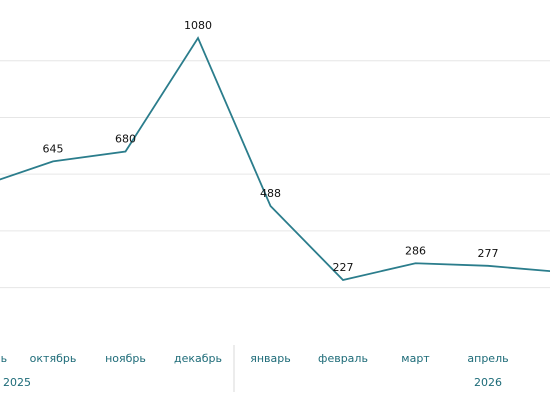 The image size is (550, 410). Describe the element at coordinates (270, 193) in the screenshot. I see `value-label: 488` at that location.